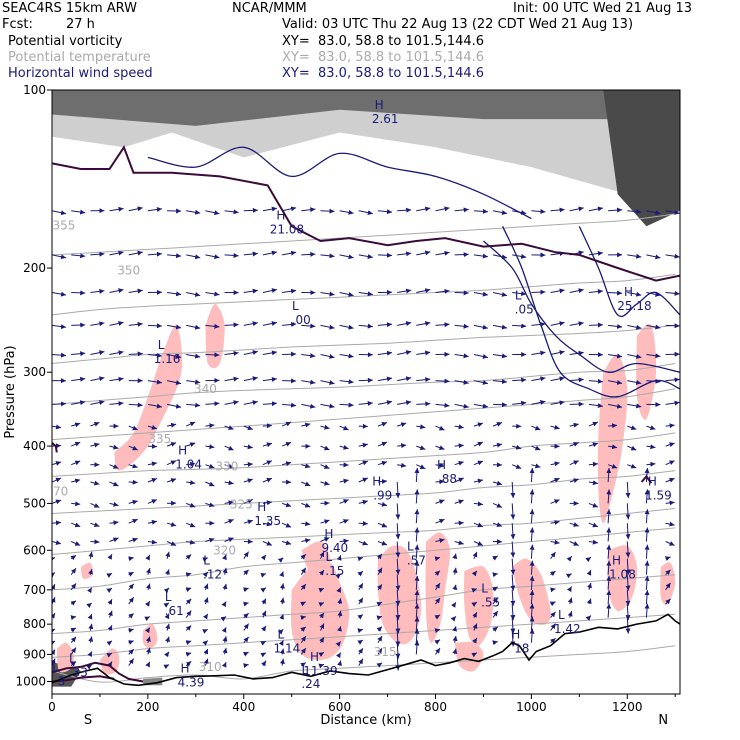 The image size is (740, 740). What do you see at coordinates (521, 649) in the screenshot?
I see `extremum-value-label: 18` at bounding box center [521, 649].